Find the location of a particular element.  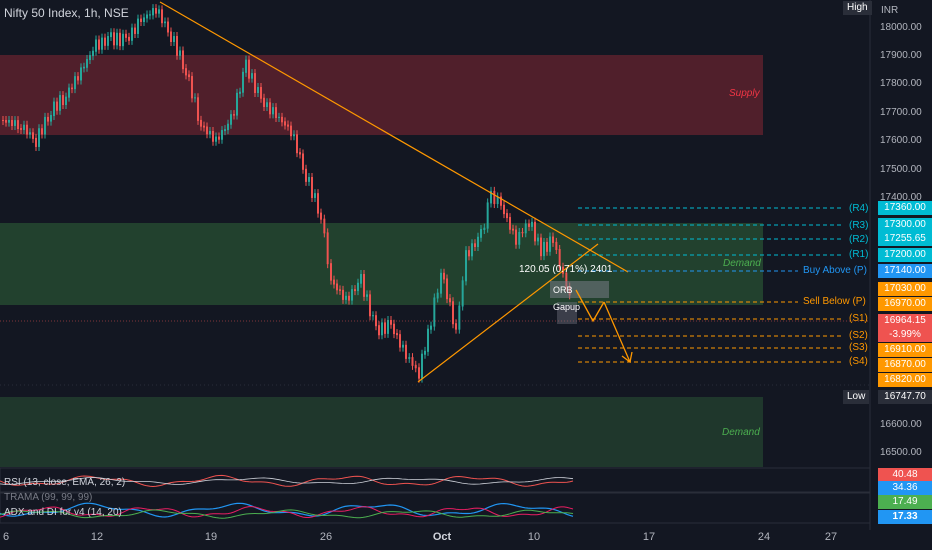

demand-zone-label-lower: Demand is located at coordinates (741, 432).